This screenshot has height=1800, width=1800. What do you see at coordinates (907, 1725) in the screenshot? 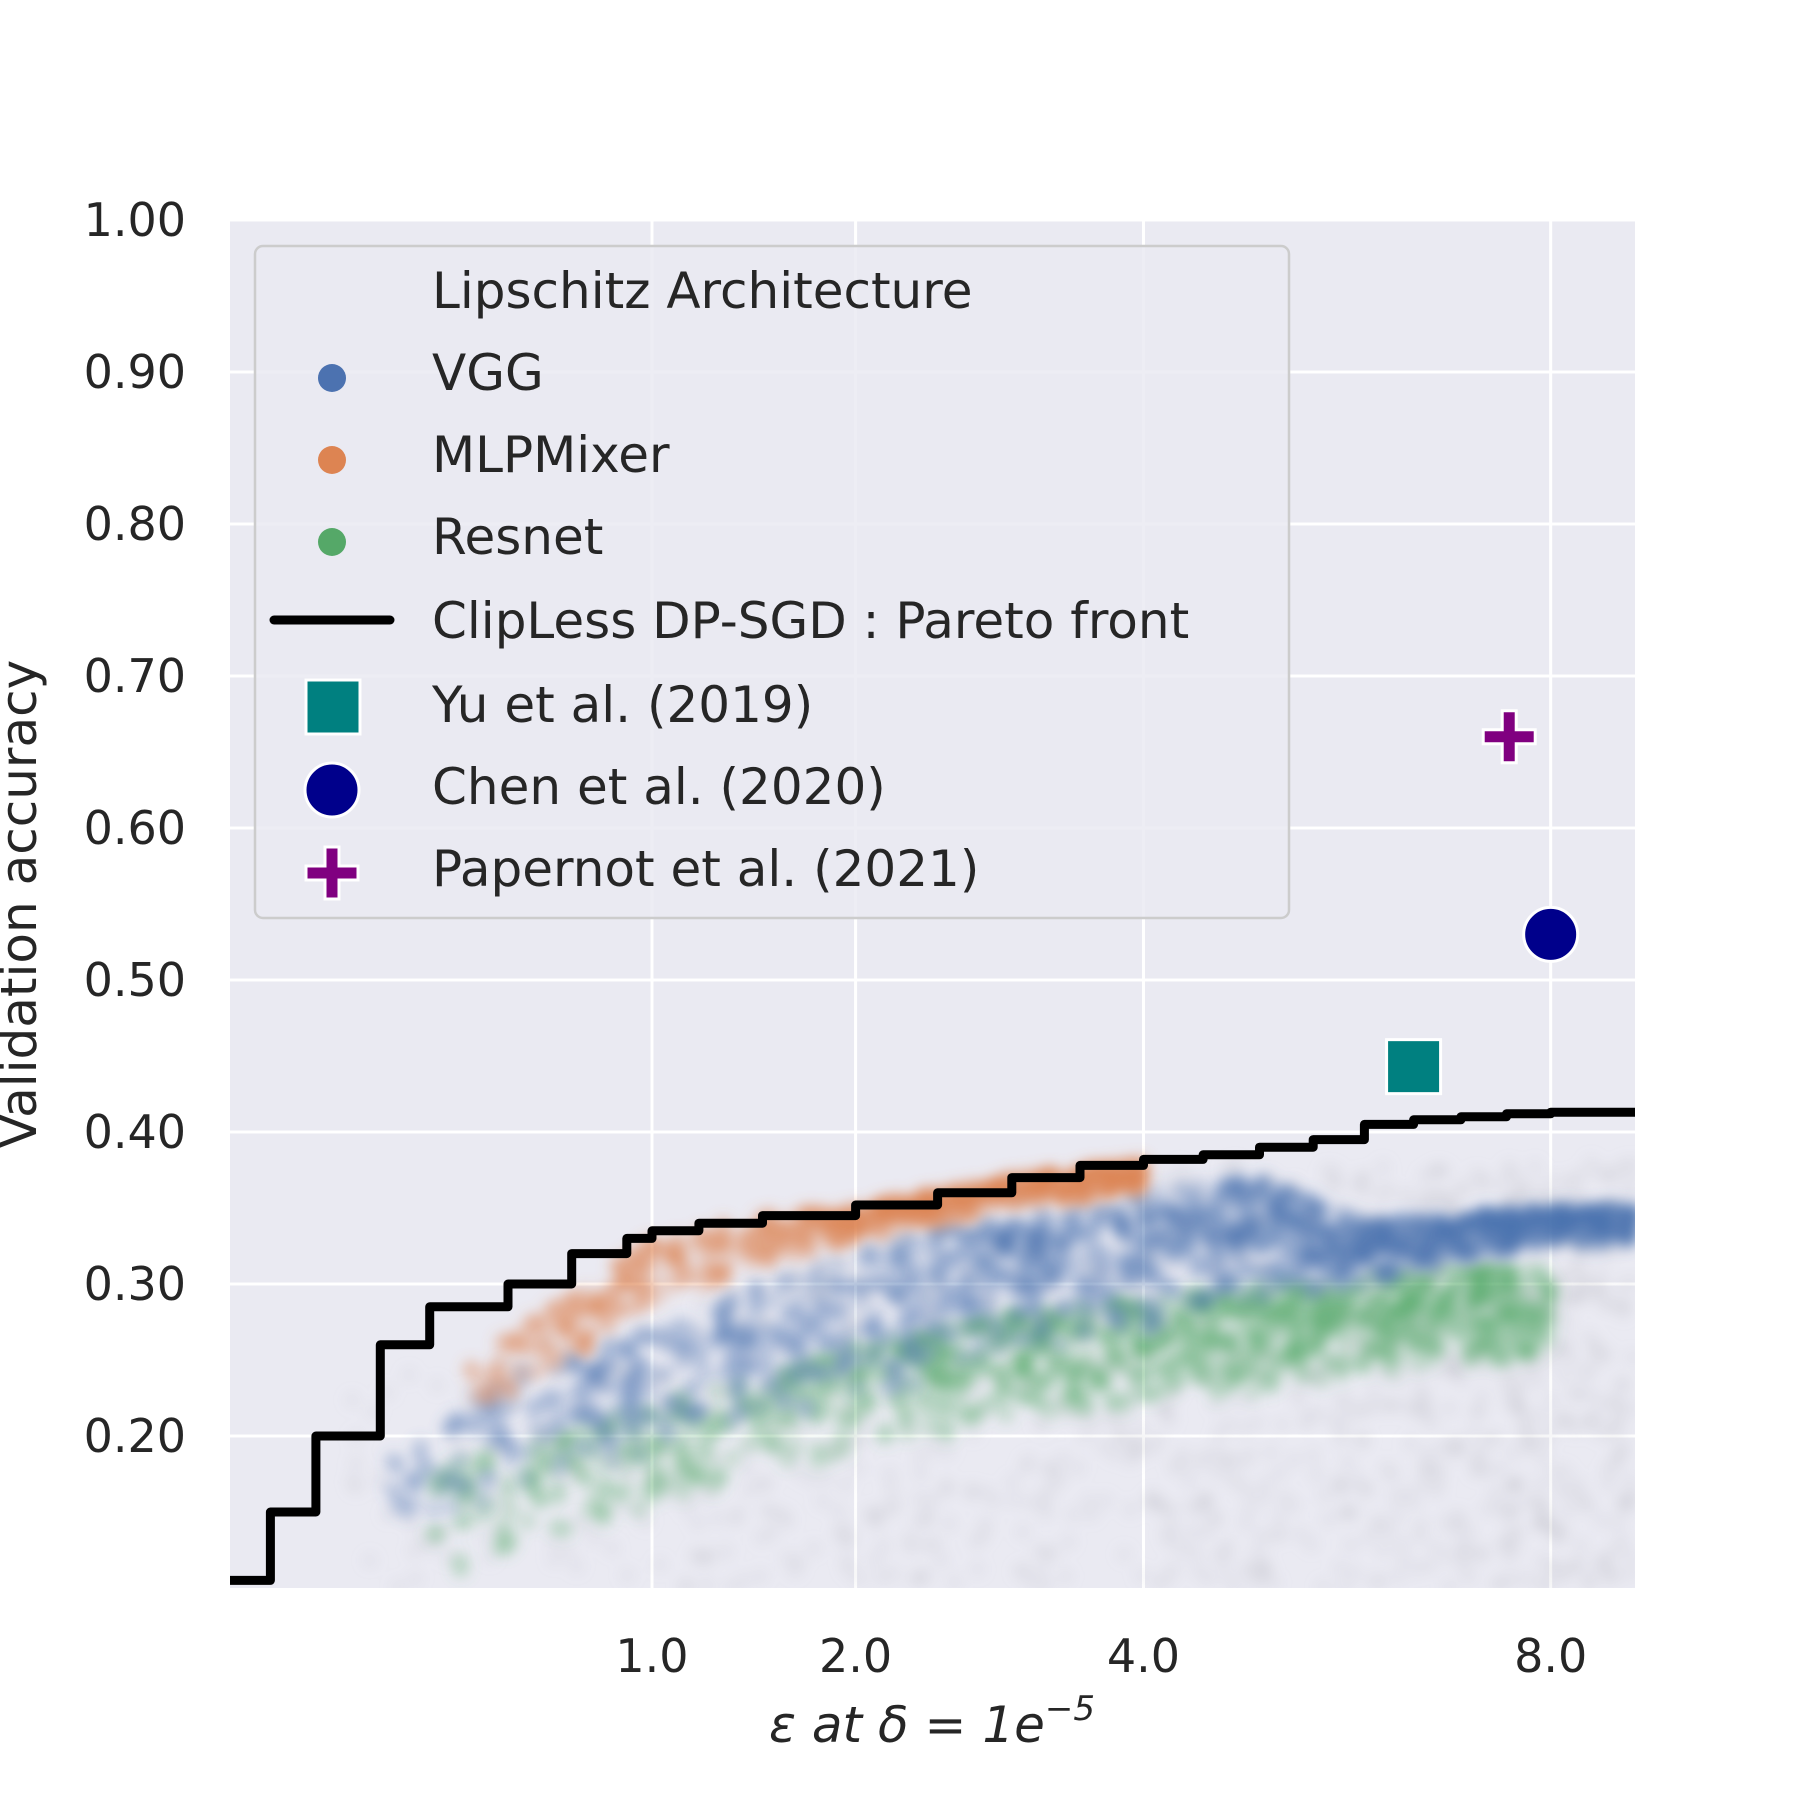
I see `x-axis-label-main: ε at δ = 1e` at bounding box center [907, 1725].